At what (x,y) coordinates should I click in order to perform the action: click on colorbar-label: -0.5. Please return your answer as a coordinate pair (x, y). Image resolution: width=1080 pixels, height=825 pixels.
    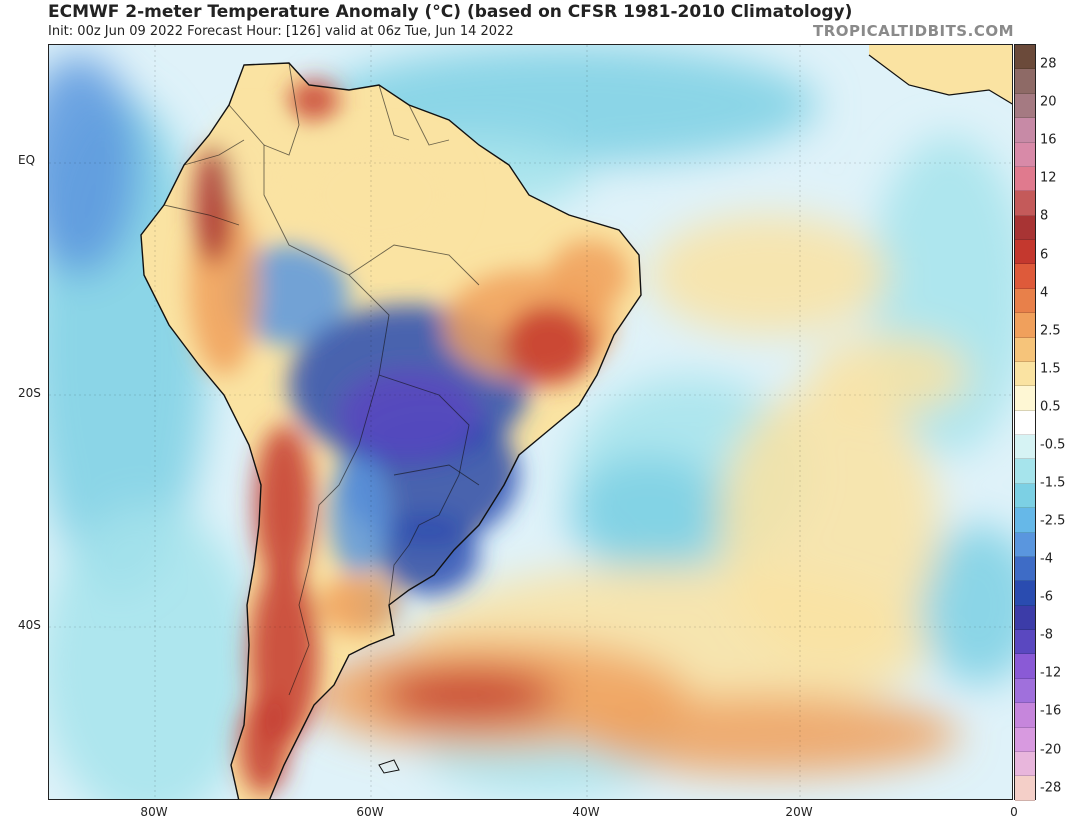
    Looking at the image, I should click on (1053, 445).